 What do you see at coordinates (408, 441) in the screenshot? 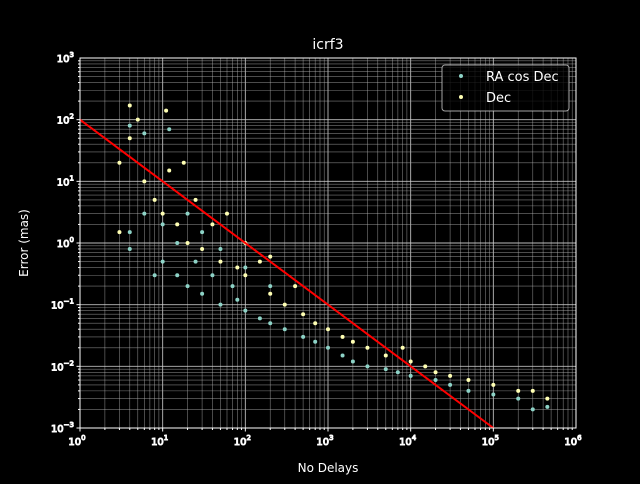
I see `x-tick-label: 10⁴` at bounding box center [408, 441].